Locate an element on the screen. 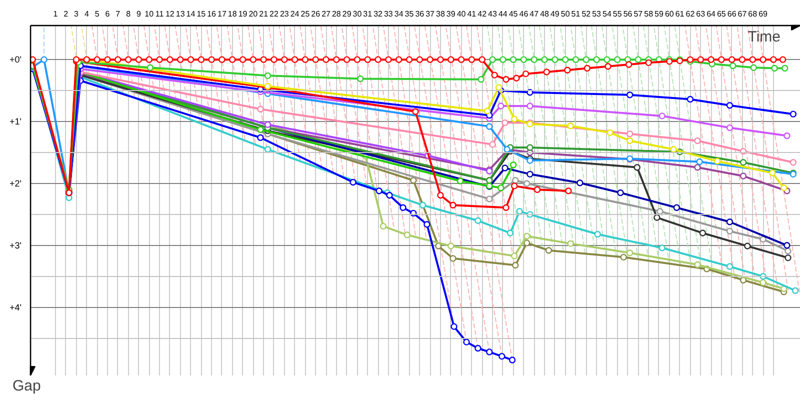  x-tick-label: 1 is located at coordinates (55, 14).